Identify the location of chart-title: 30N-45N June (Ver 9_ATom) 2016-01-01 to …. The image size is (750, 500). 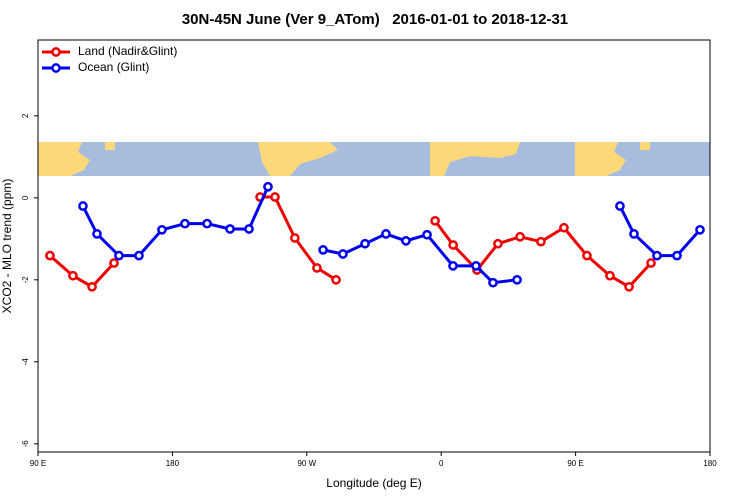
(375, 19).